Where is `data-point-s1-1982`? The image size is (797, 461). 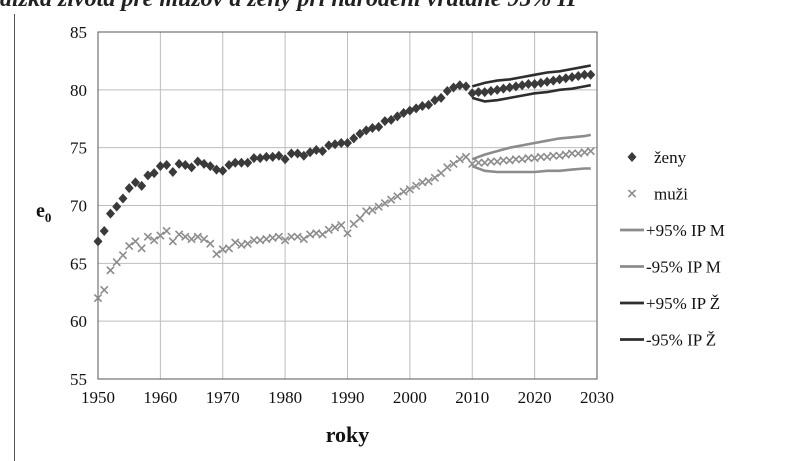 data-point-s1-1982 is located at coordinates (297, 236).